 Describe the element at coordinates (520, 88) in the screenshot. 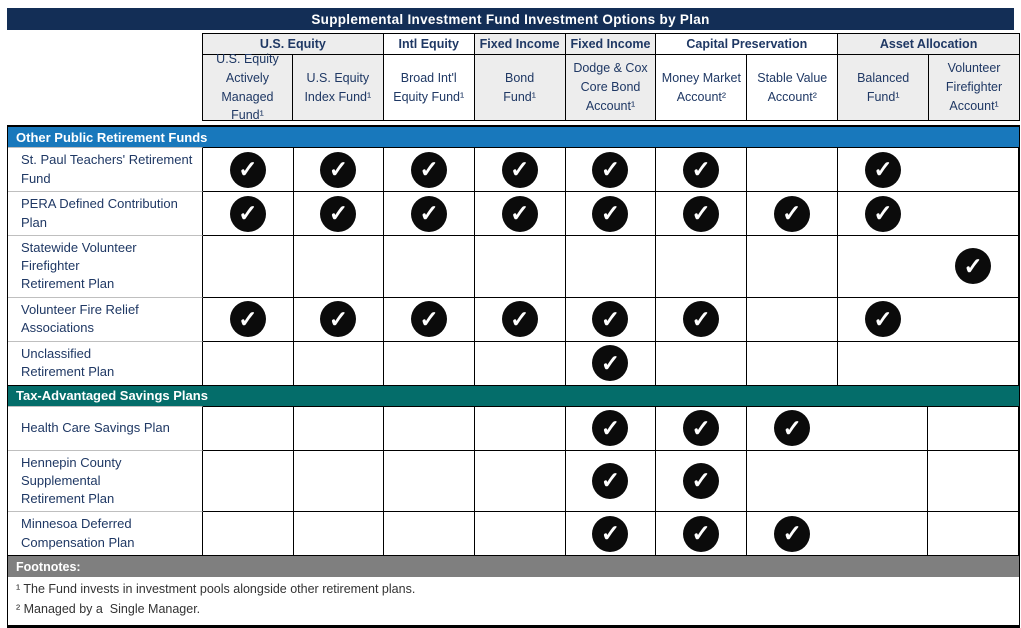

I see `column-header: Bond Fund¹` at that location.